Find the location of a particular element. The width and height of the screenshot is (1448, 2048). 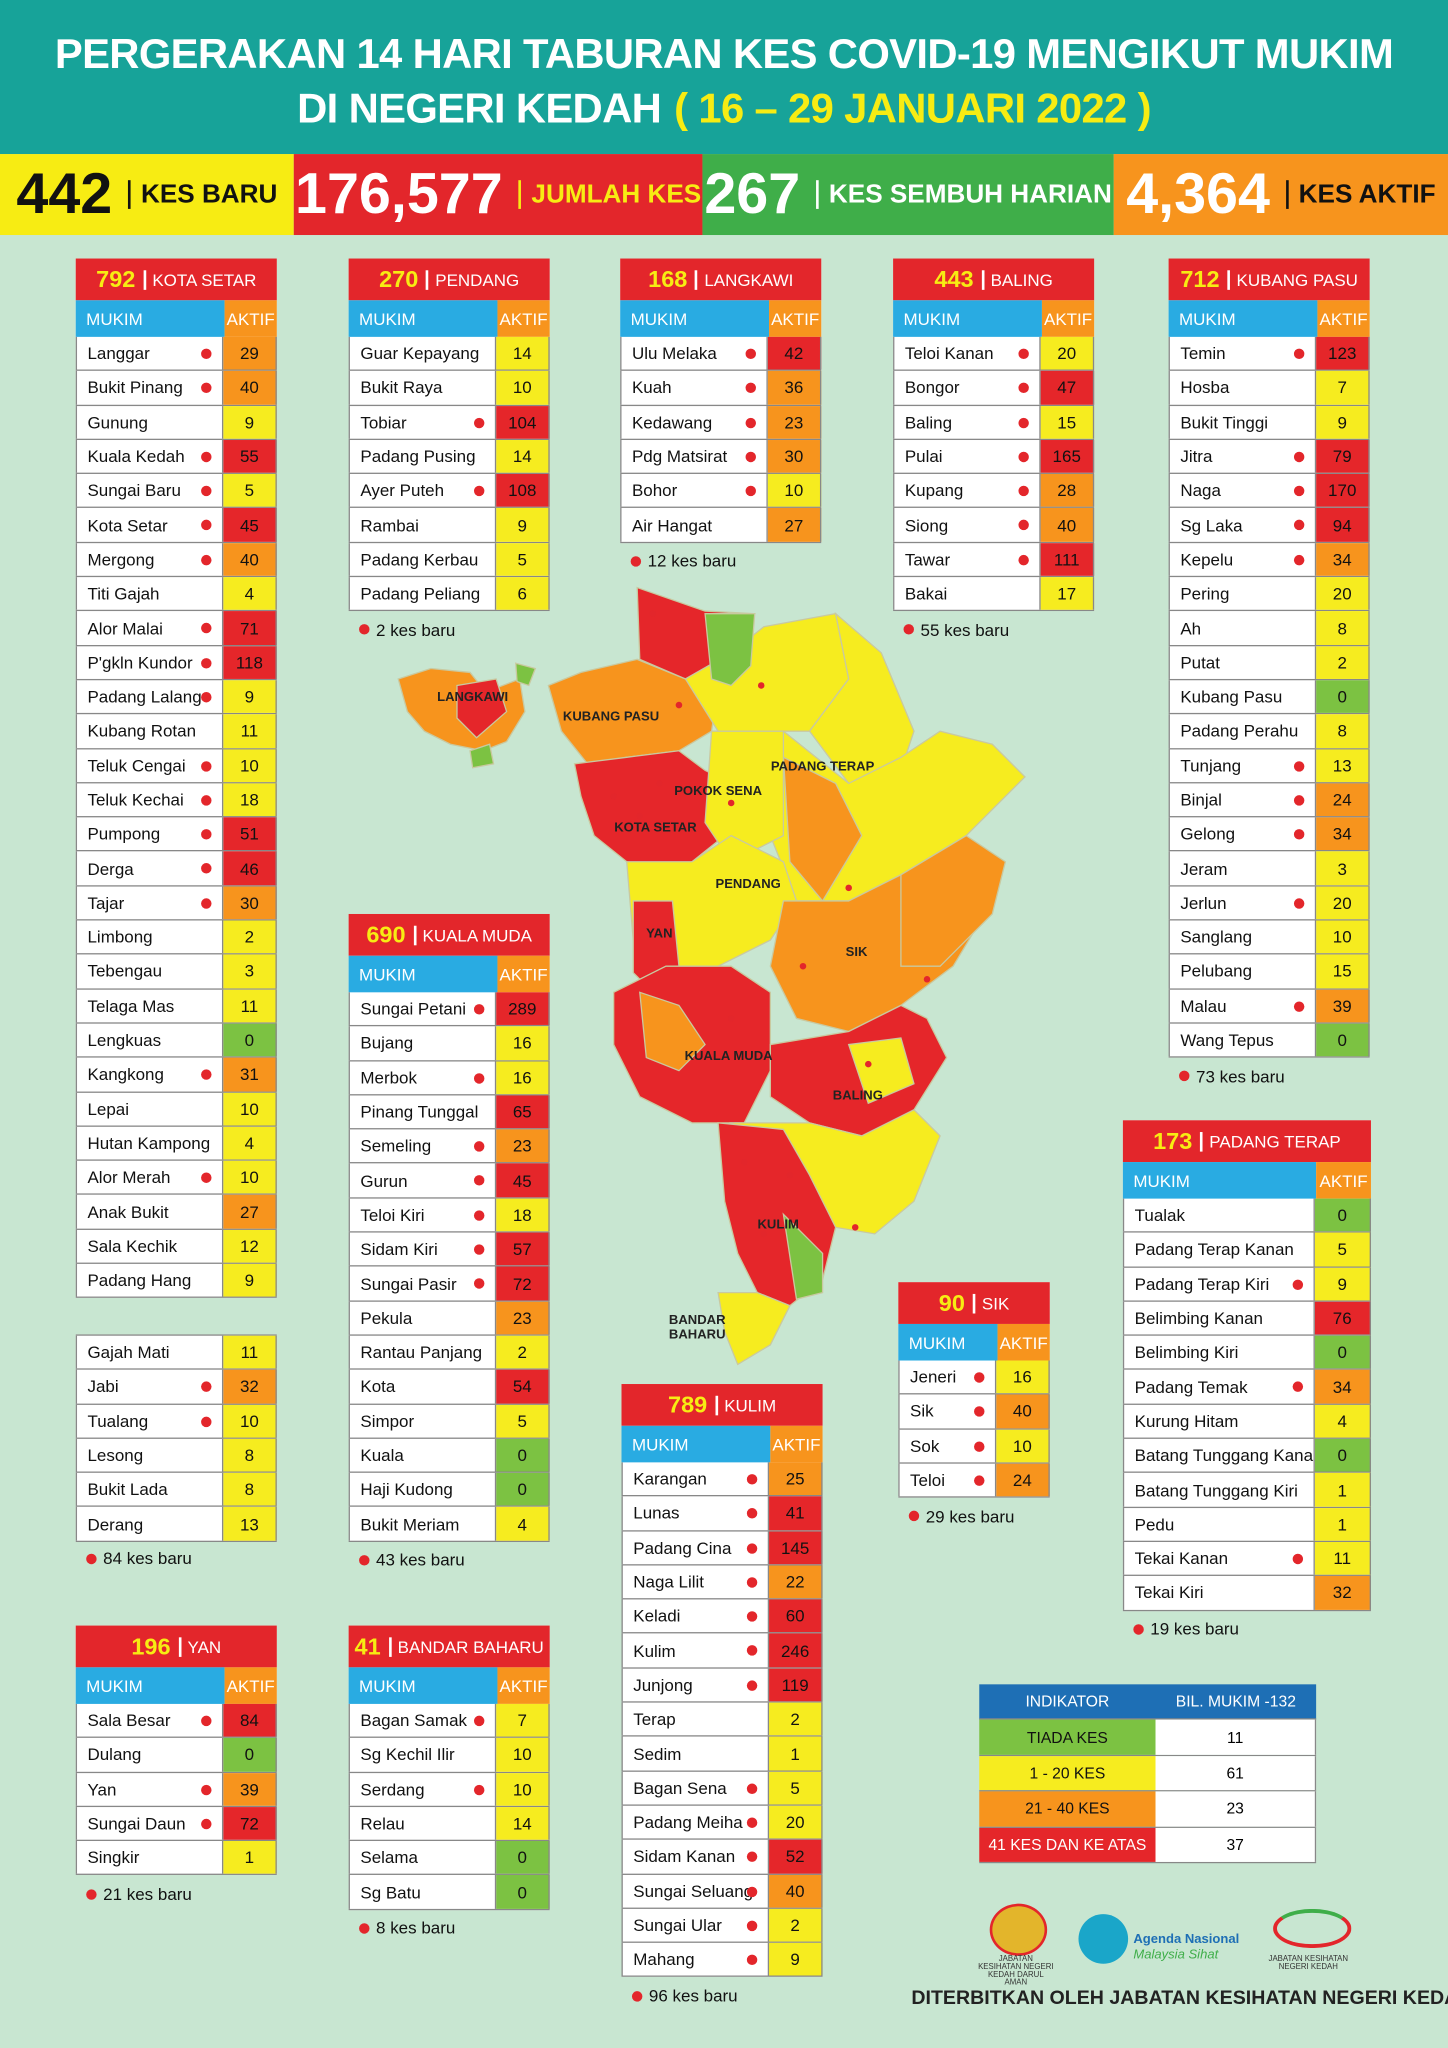

active-count: 10 is located at coordinates (250, 1109).